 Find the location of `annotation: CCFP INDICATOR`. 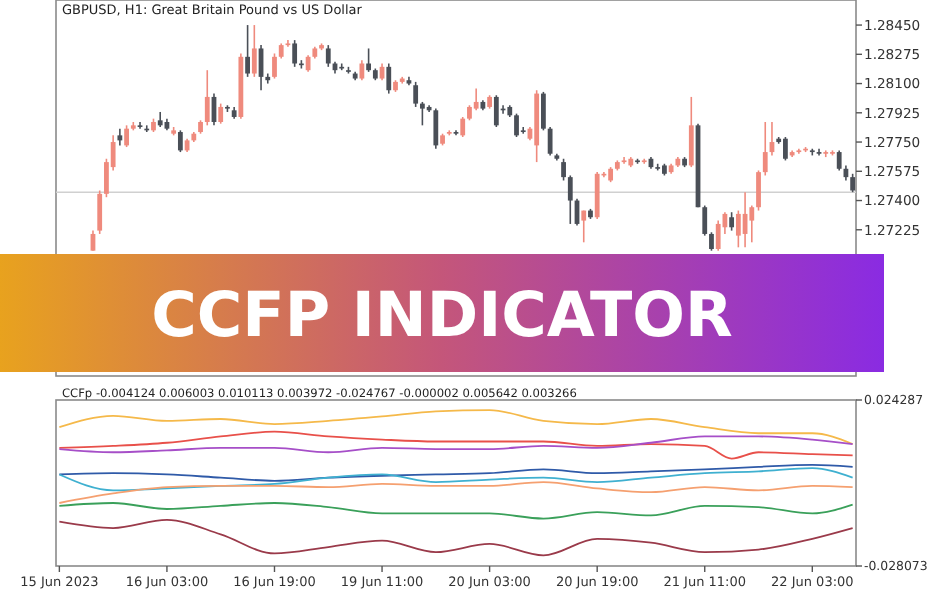

annotation: CCFP INDICATOR is located at coordinates (442, 316).